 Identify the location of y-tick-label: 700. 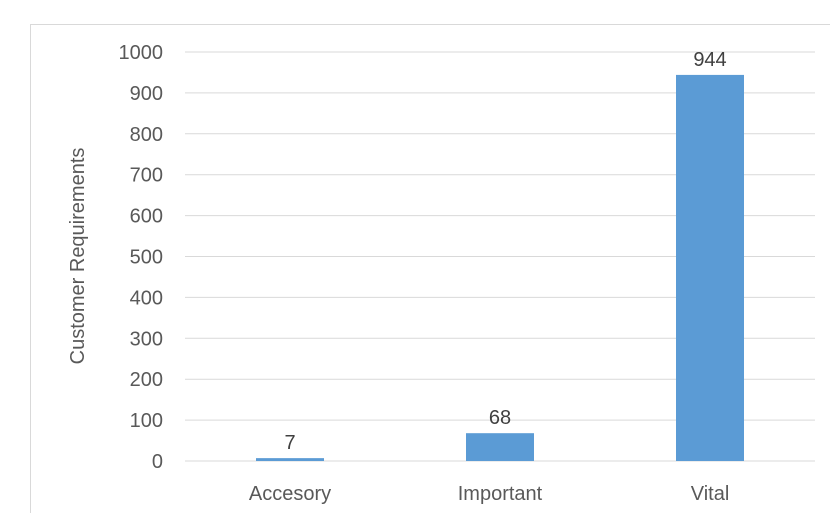
(146, 176).